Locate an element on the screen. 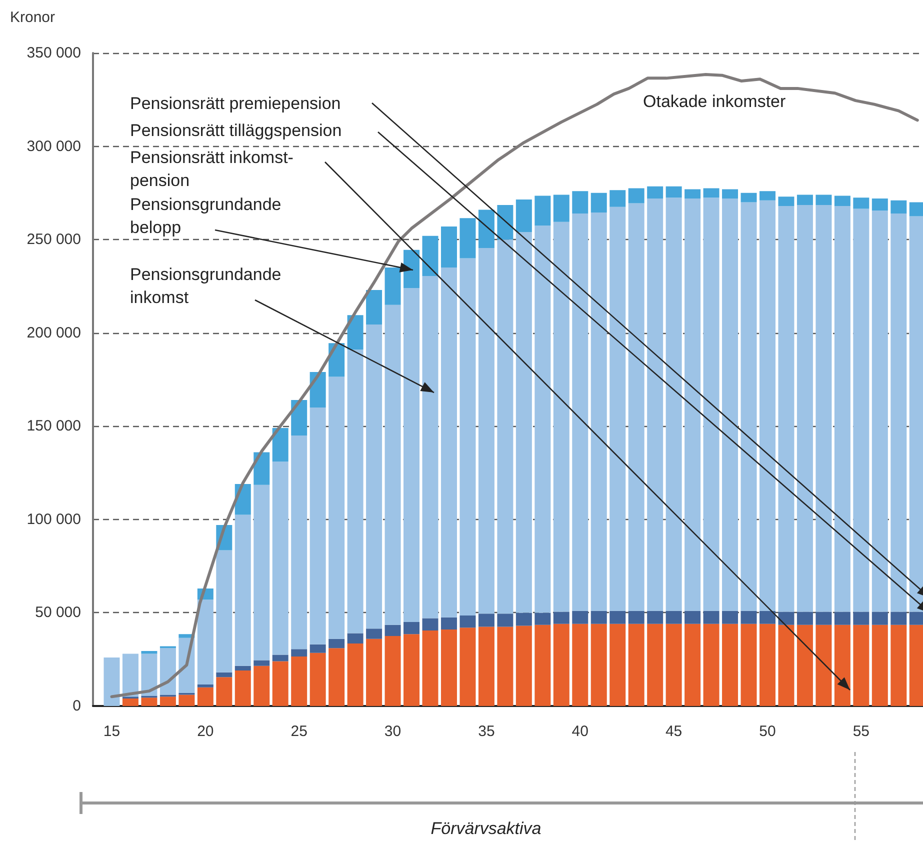 The height and width of the screenshot is (841, 923). annotation: Pensionsrätt tilläggspension is located at coordinates (236, 130).